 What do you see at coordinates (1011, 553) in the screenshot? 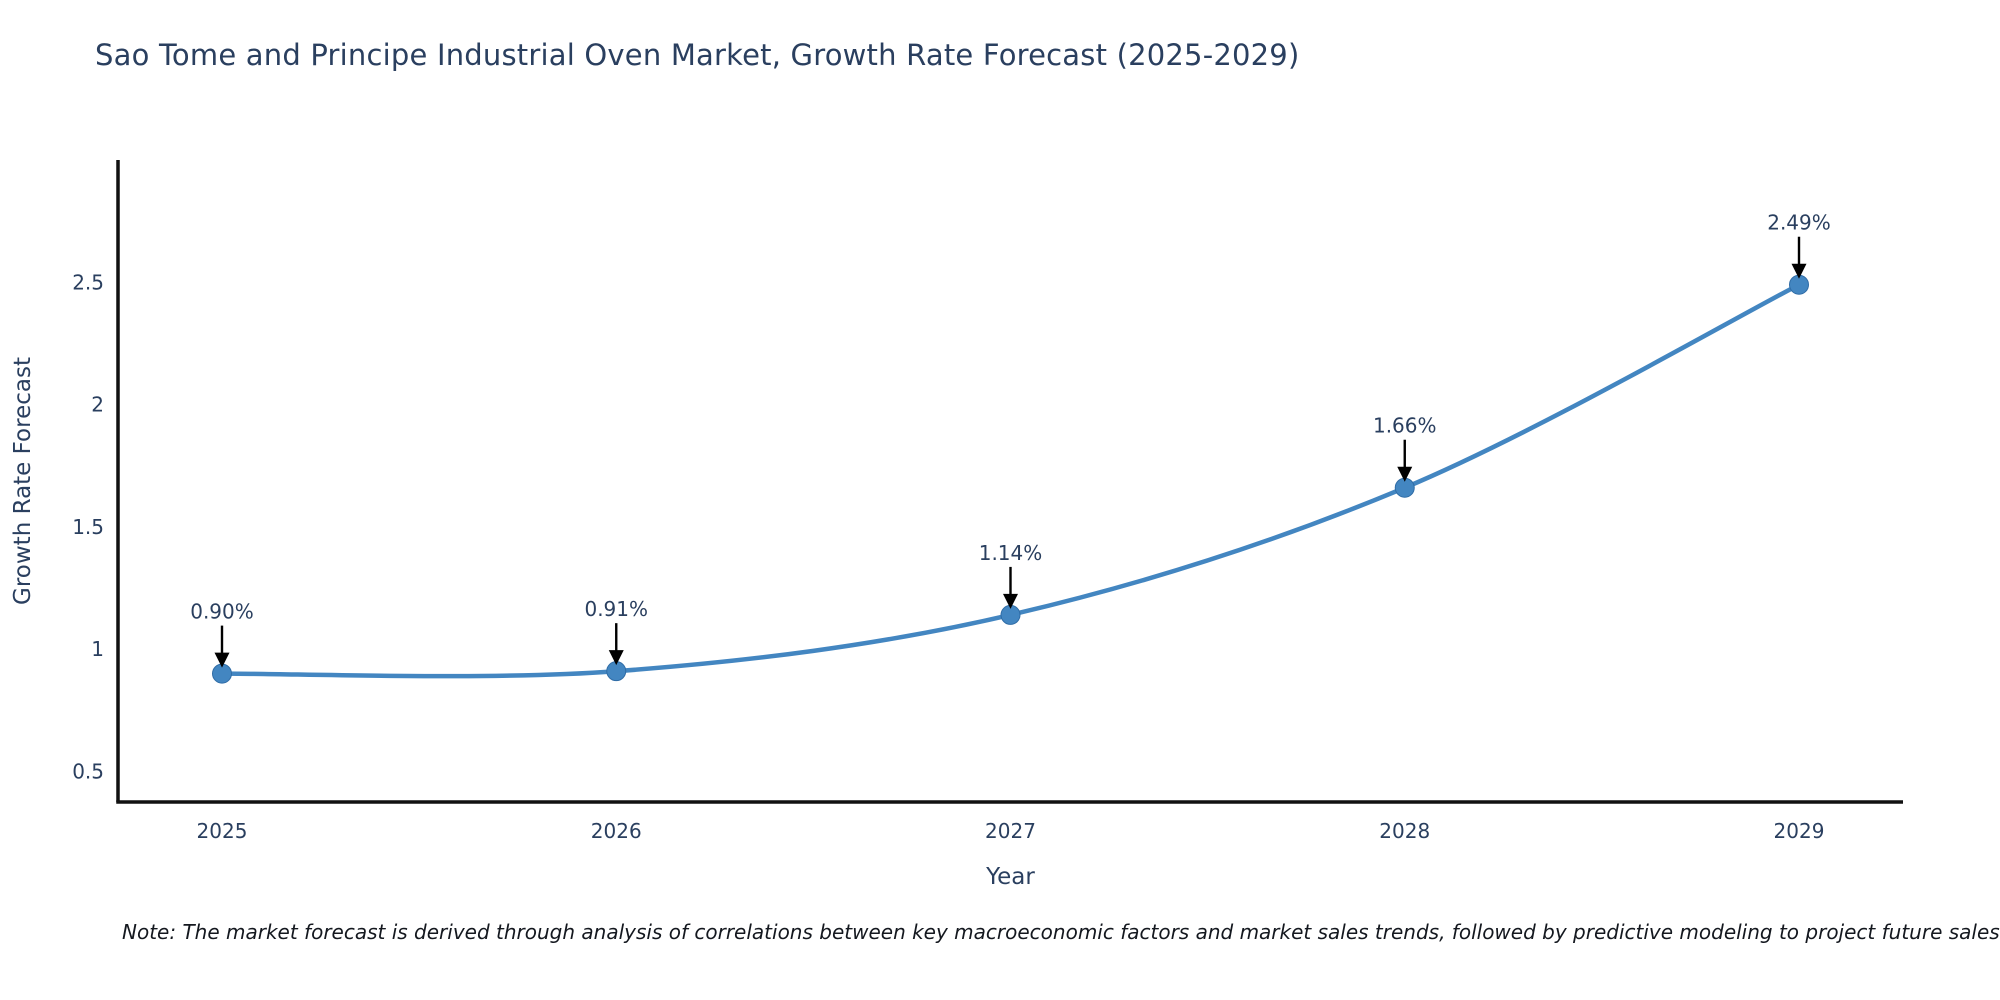
I see `annotation-label: 1.14%` at bounding box center [1011, 553].